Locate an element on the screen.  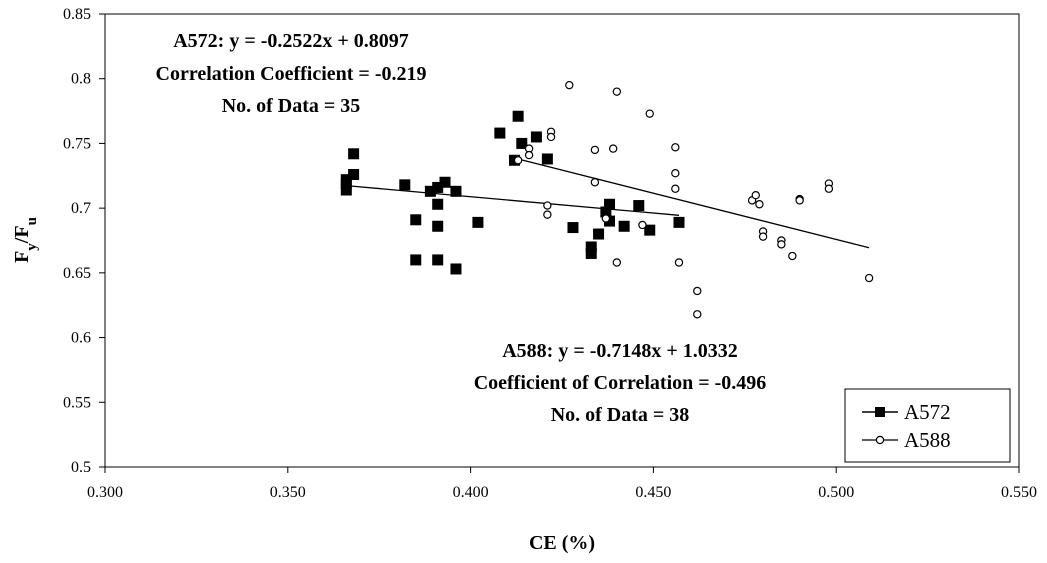
legend-a572-label: A572 is located at coordinates (927, 412).